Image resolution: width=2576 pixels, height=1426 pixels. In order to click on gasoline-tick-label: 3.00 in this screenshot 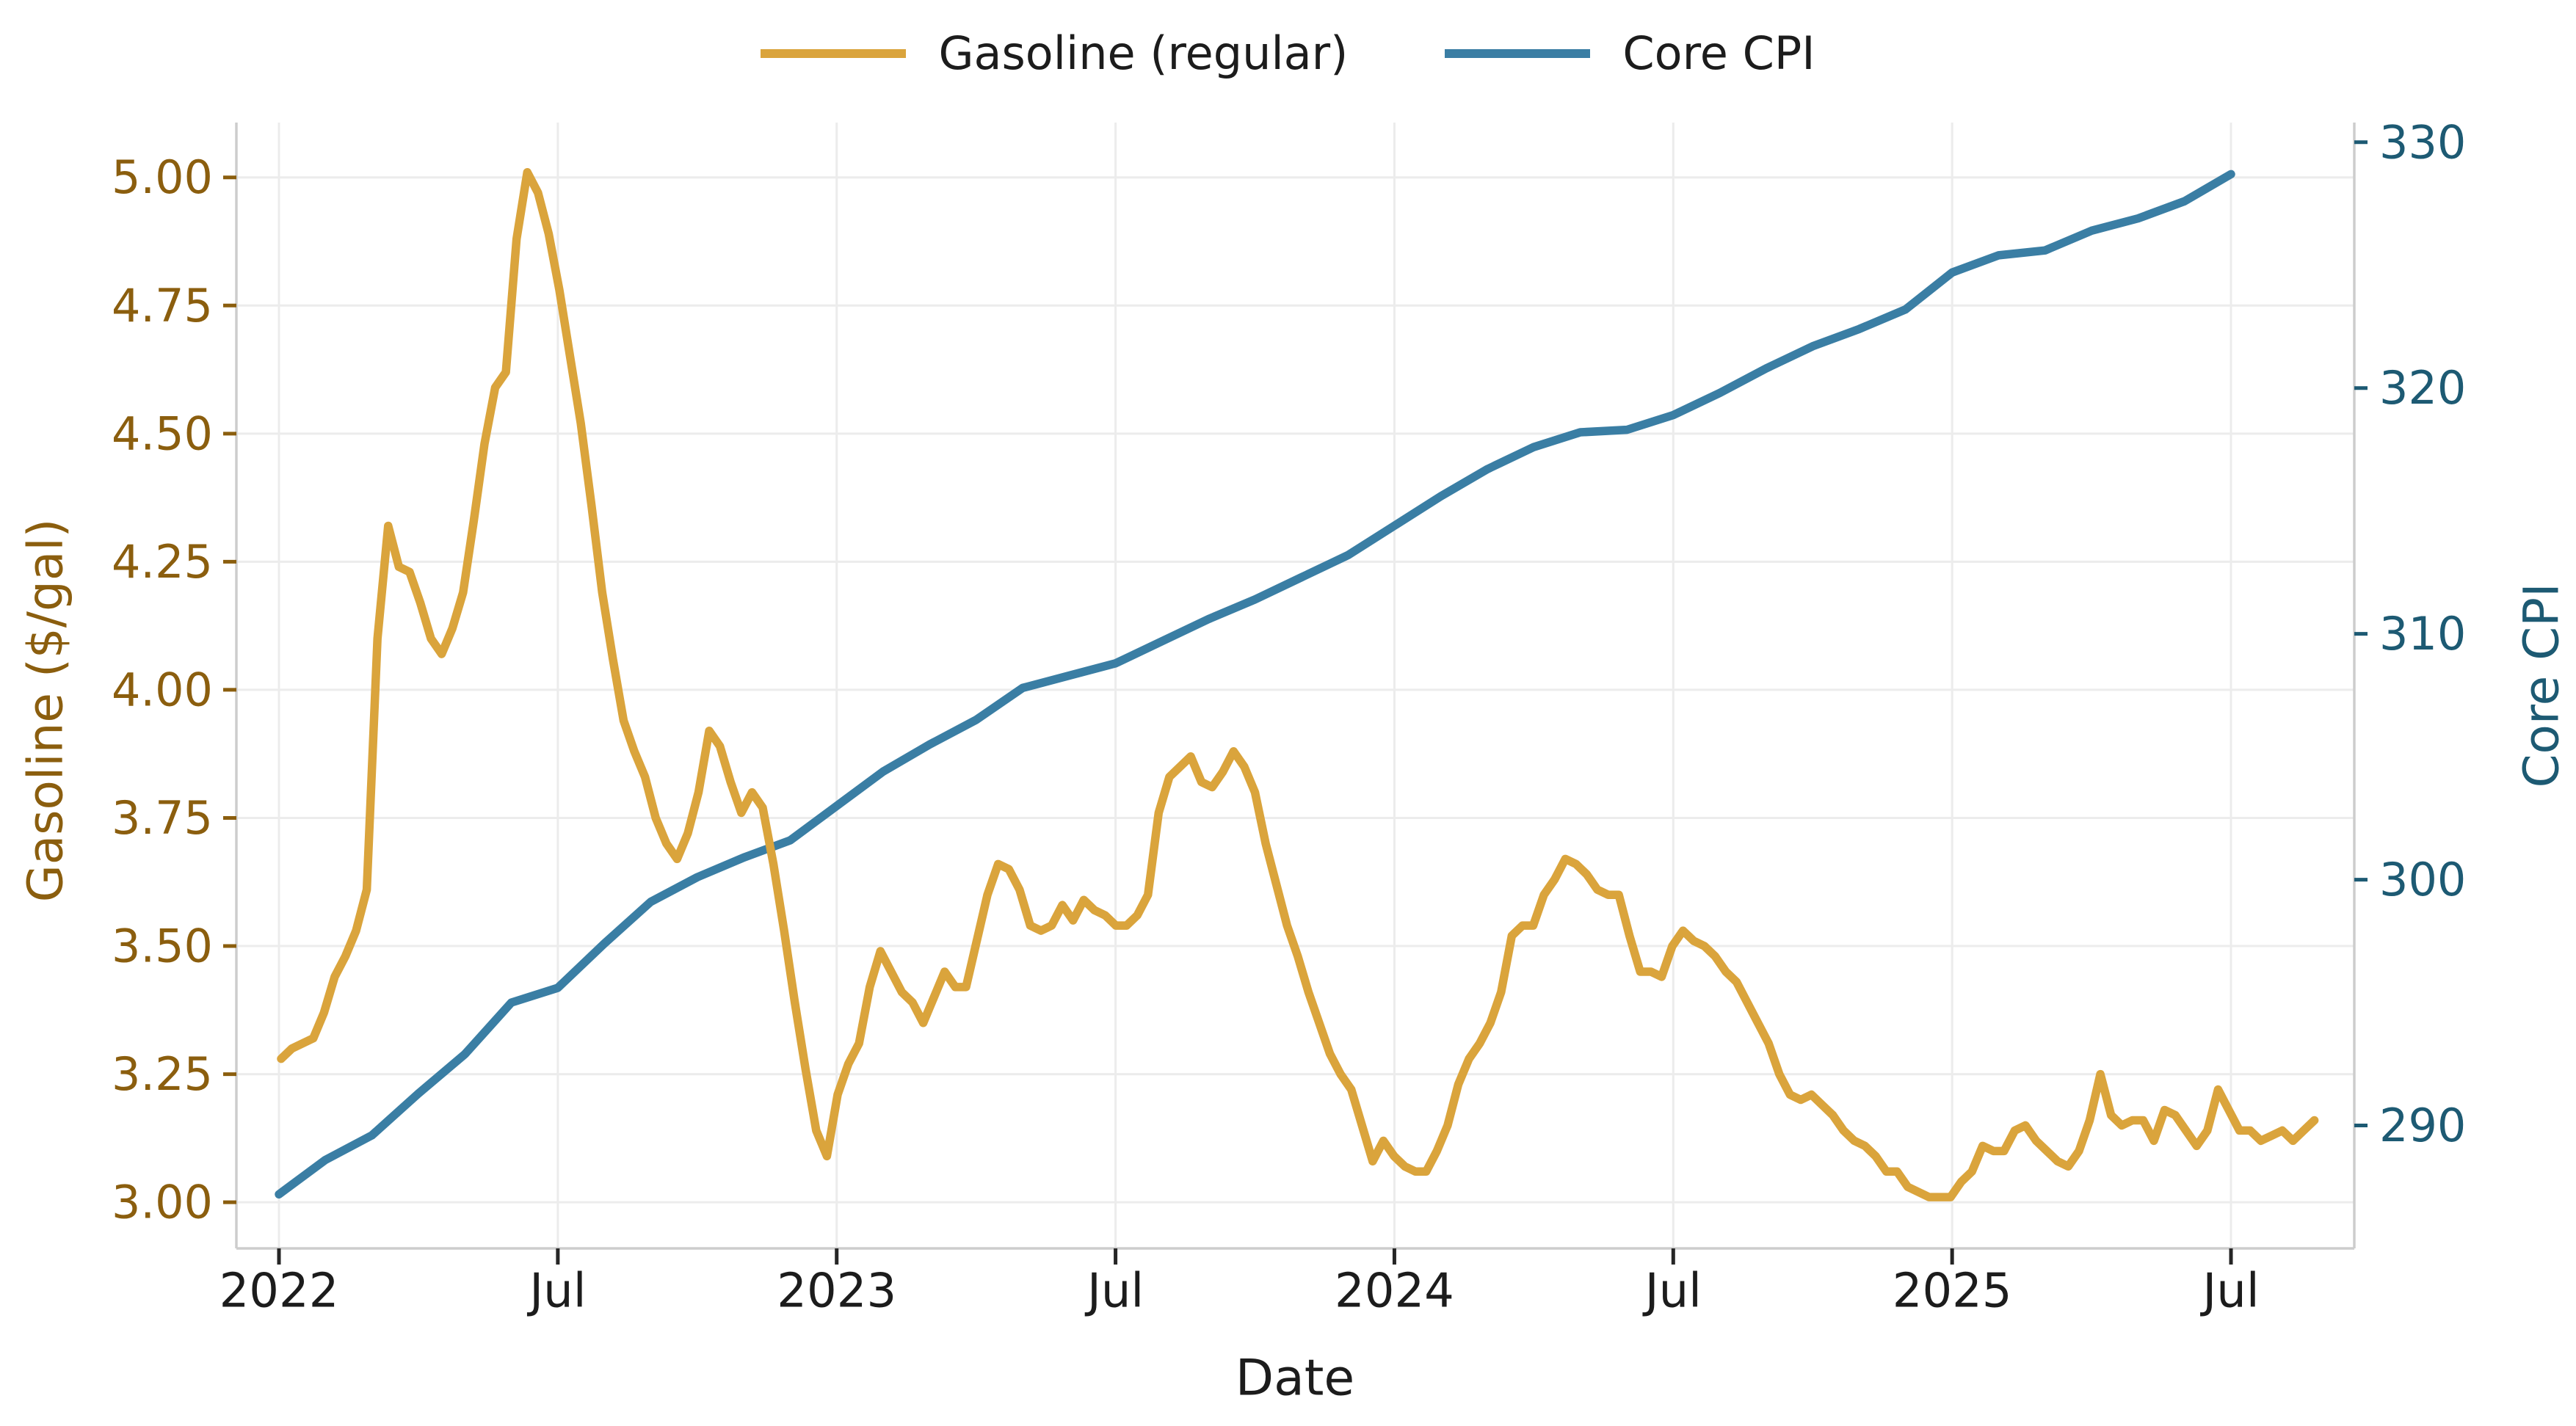, I will do `click(163, 1202)`.